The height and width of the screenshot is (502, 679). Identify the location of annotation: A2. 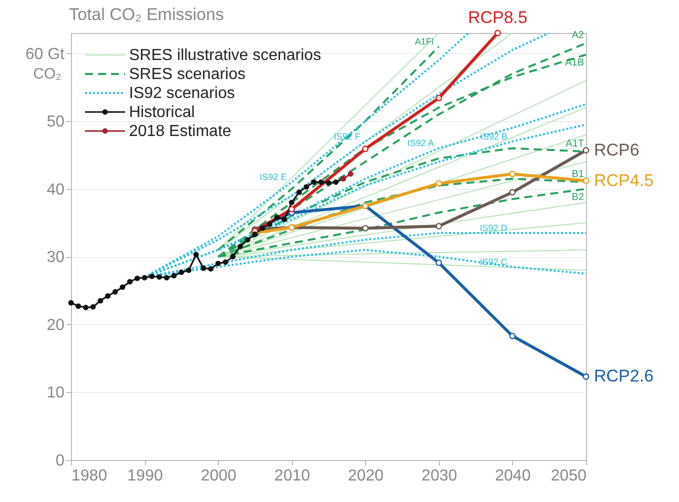
(578, 36).